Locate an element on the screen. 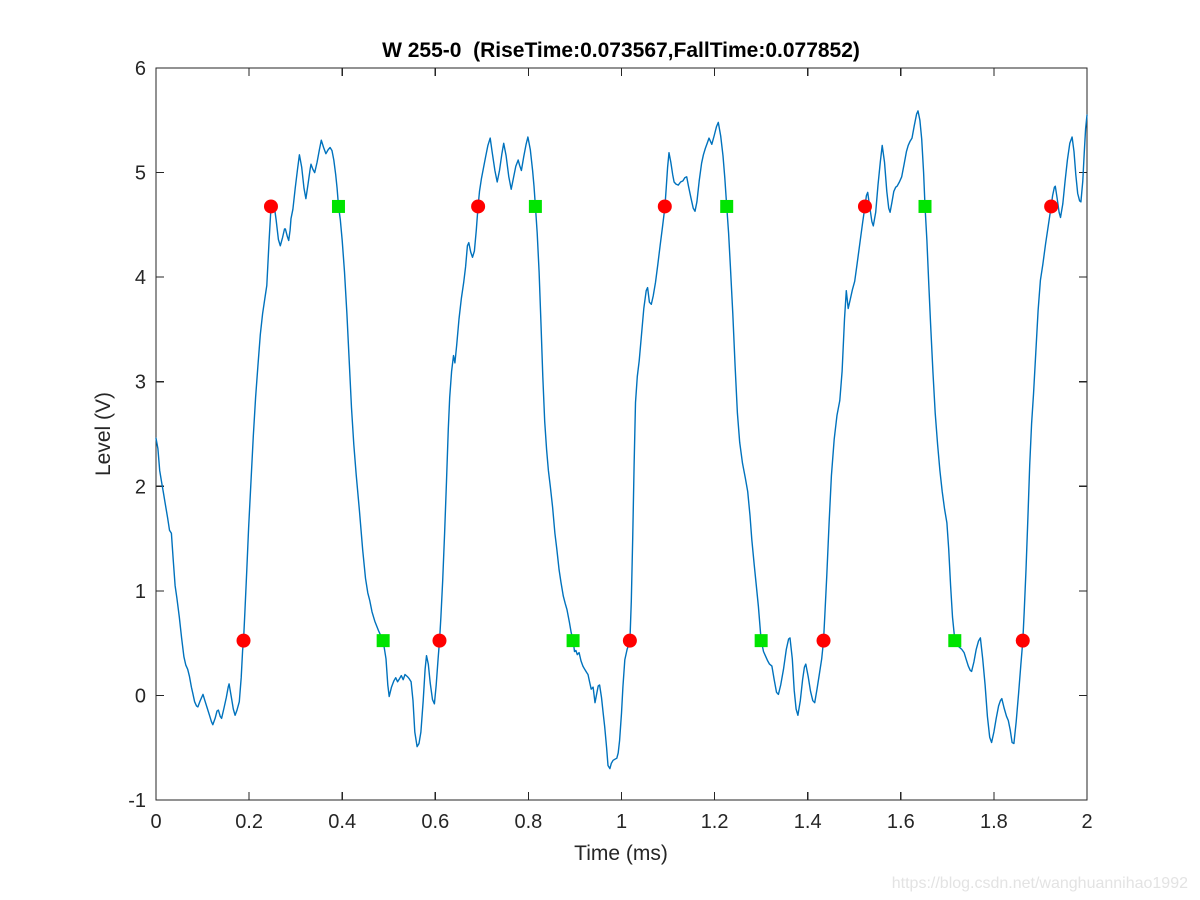  x-tick-label: 1.6 is located at coordinates (901, 822).